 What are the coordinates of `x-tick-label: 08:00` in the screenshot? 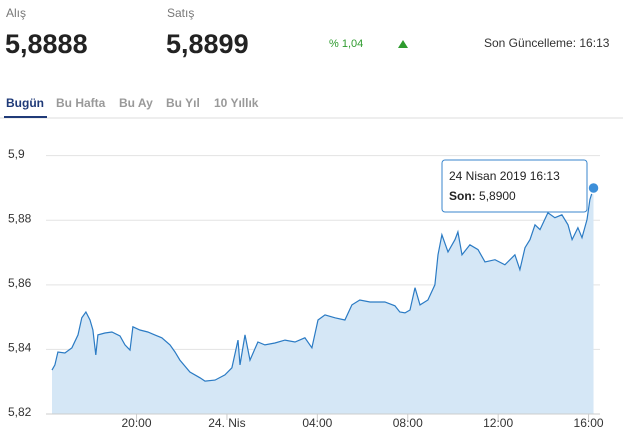 It's located at (408, 423).